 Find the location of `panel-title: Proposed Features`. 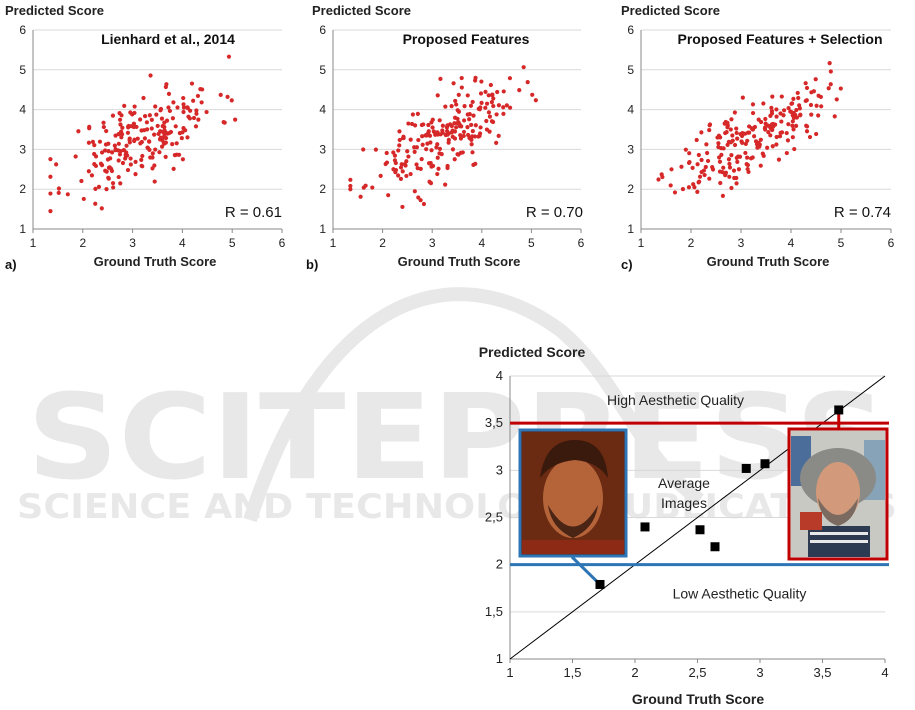

panel-title: Proposed Features is located at coordinates (466, 39).